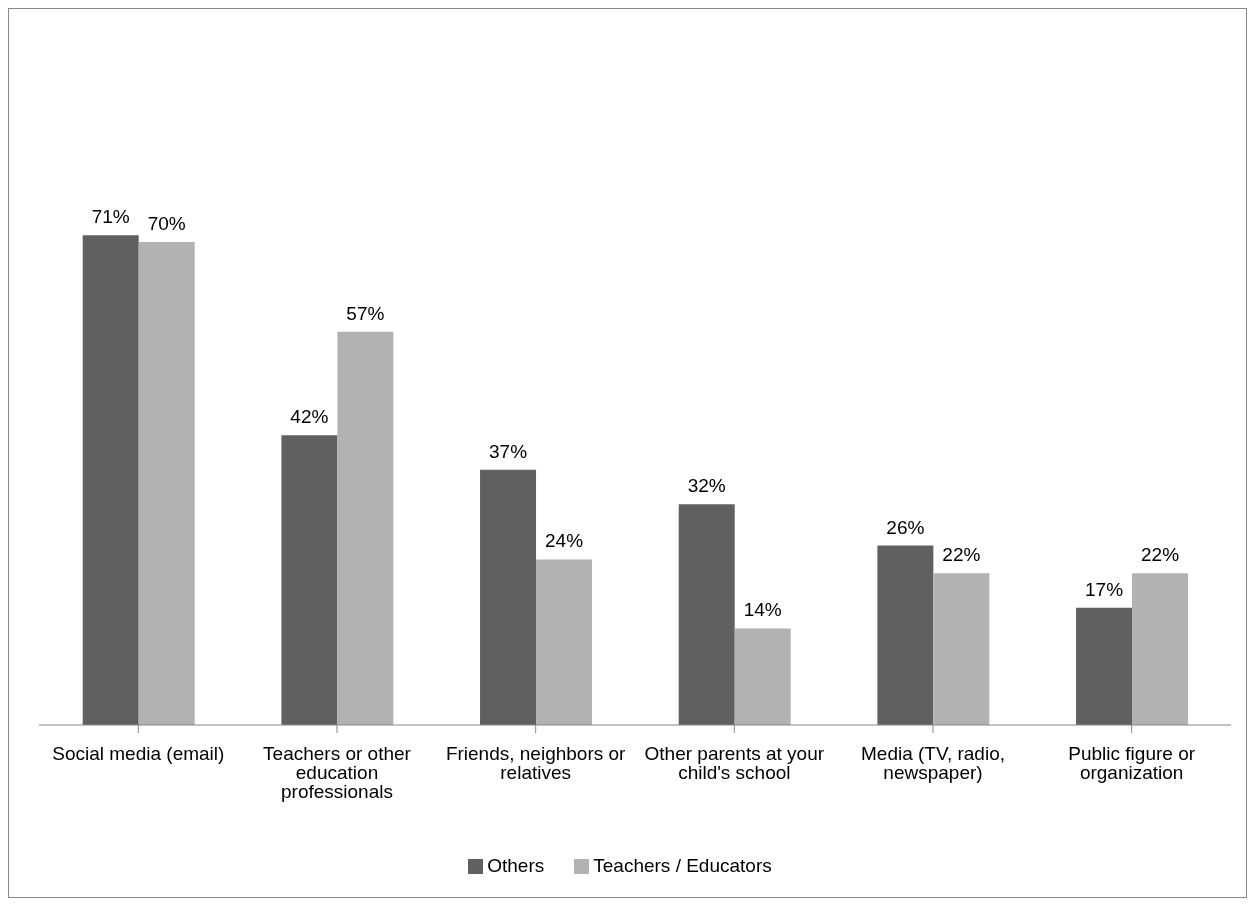 This screenshot has height=907, width=1255. Describe the element at coordinates (734, 763) in the screenshot. I see `x-tick-label: Other parents at your child's school` at that location.